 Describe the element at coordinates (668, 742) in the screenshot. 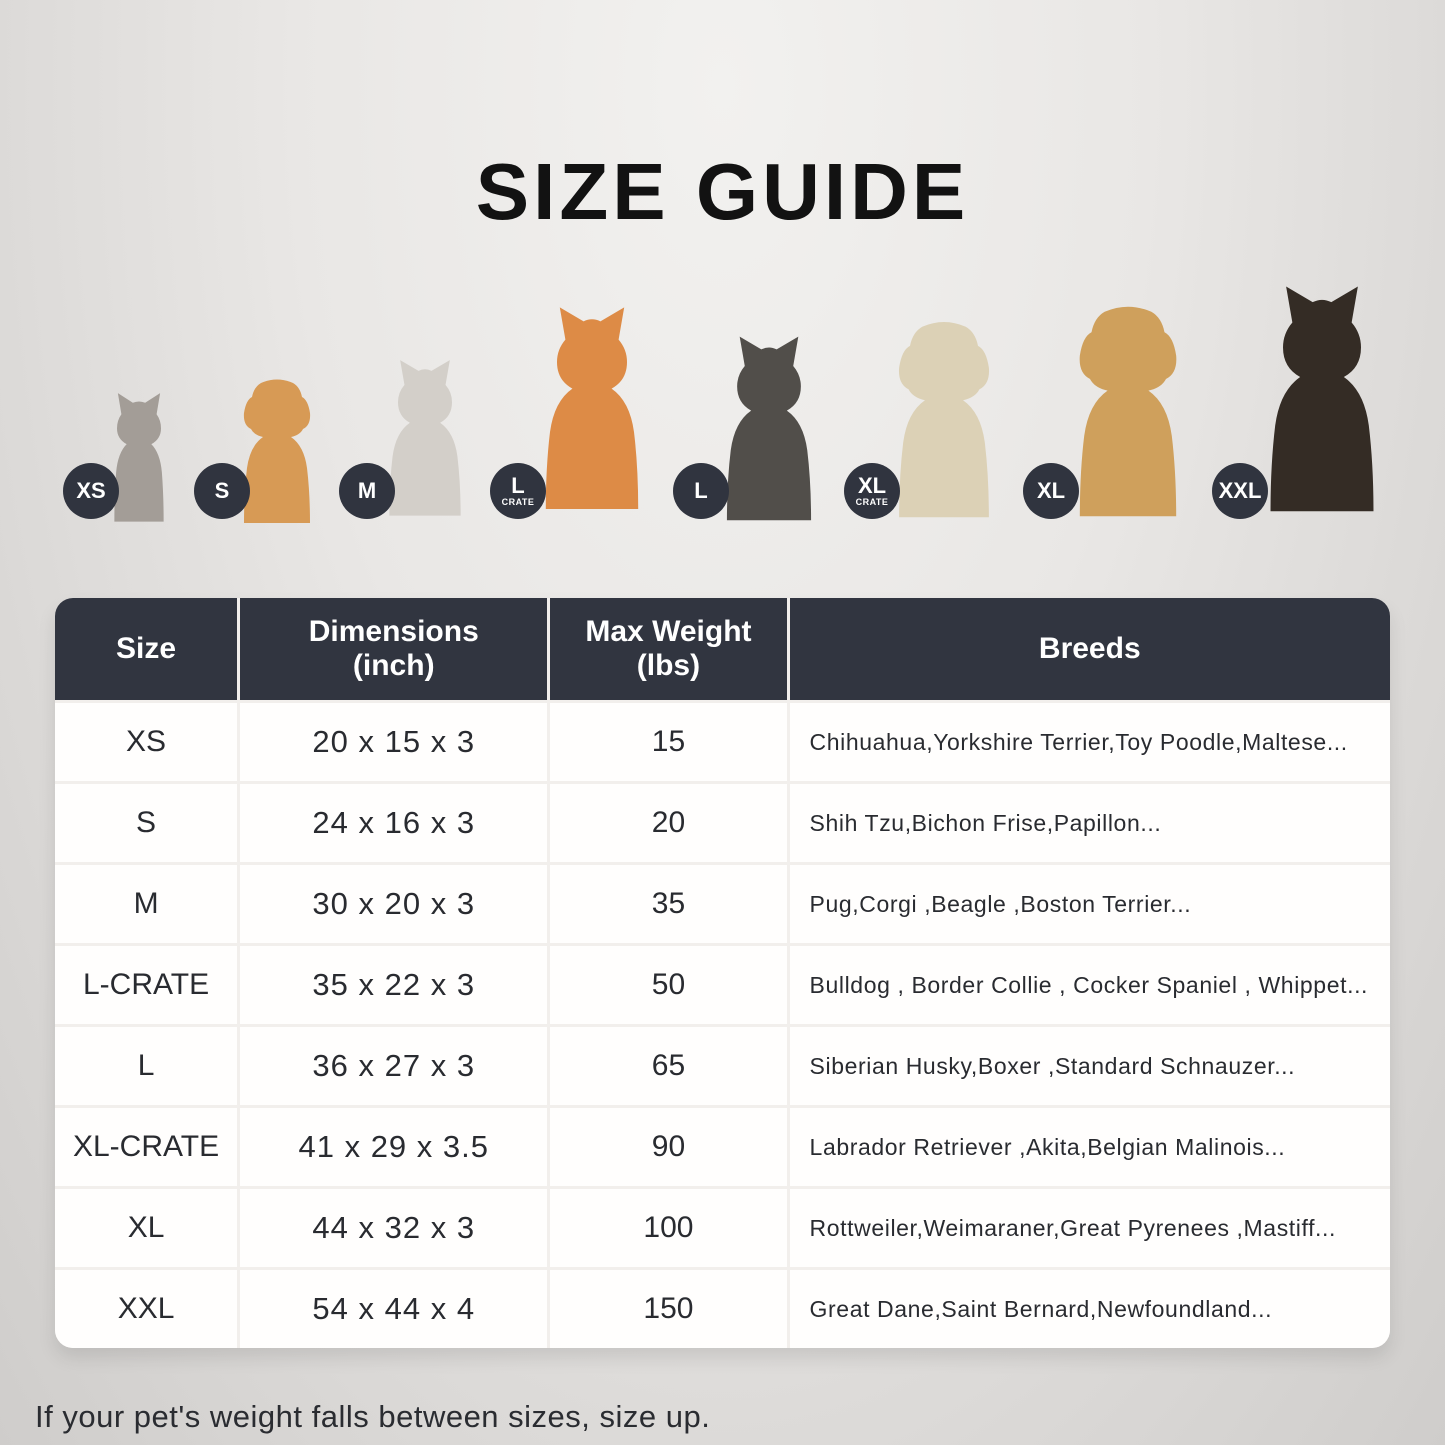

I see `cell-max-weight: 15` at that location.